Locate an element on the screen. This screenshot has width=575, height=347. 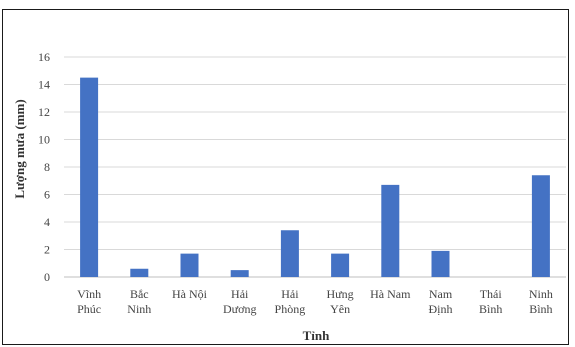
y-tick-label: 0 is located at coordinates (47, 277).